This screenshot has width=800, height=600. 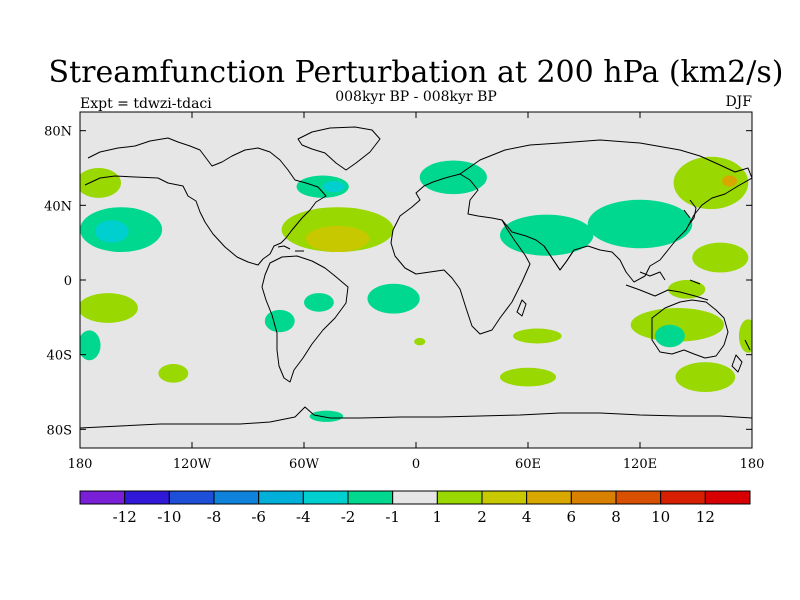 I want to click on europe-africa-coastline, so click(x=460, y=254).